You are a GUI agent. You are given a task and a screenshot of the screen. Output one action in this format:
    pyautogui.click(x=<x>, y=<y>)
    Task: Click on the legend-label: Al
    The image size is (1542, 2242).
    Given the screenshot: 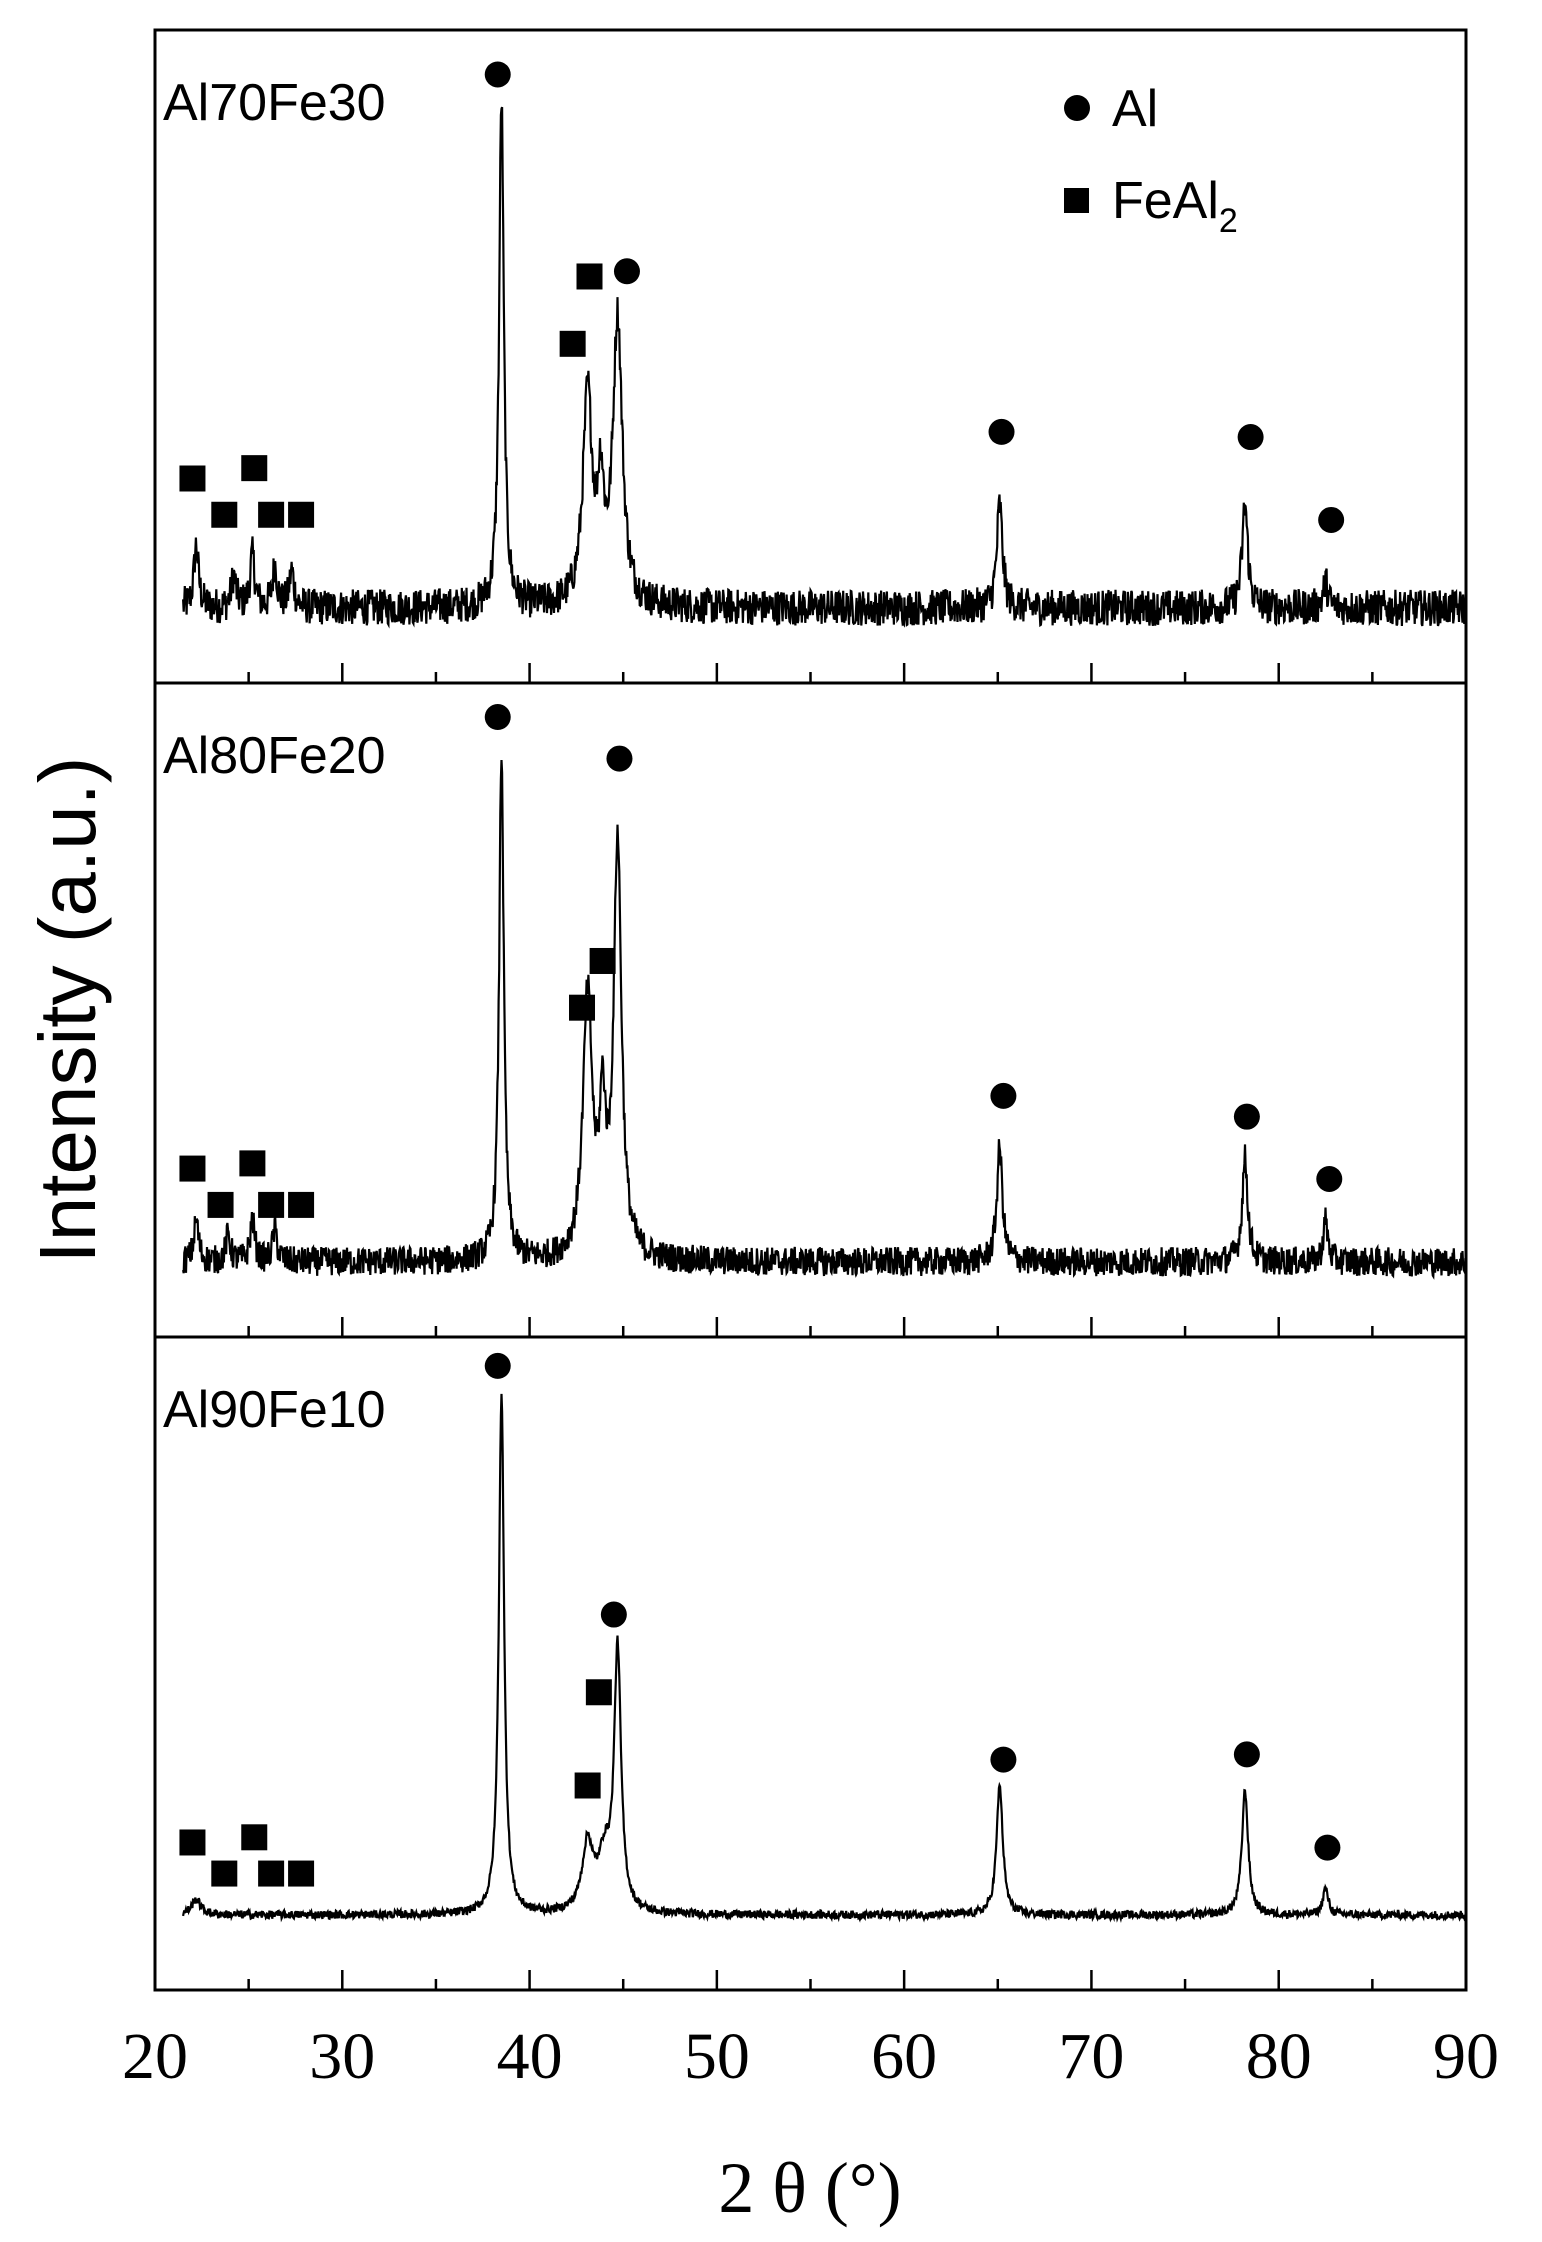 What is the action you would take?
    pyautogui.click(x=1135, y=109)
    